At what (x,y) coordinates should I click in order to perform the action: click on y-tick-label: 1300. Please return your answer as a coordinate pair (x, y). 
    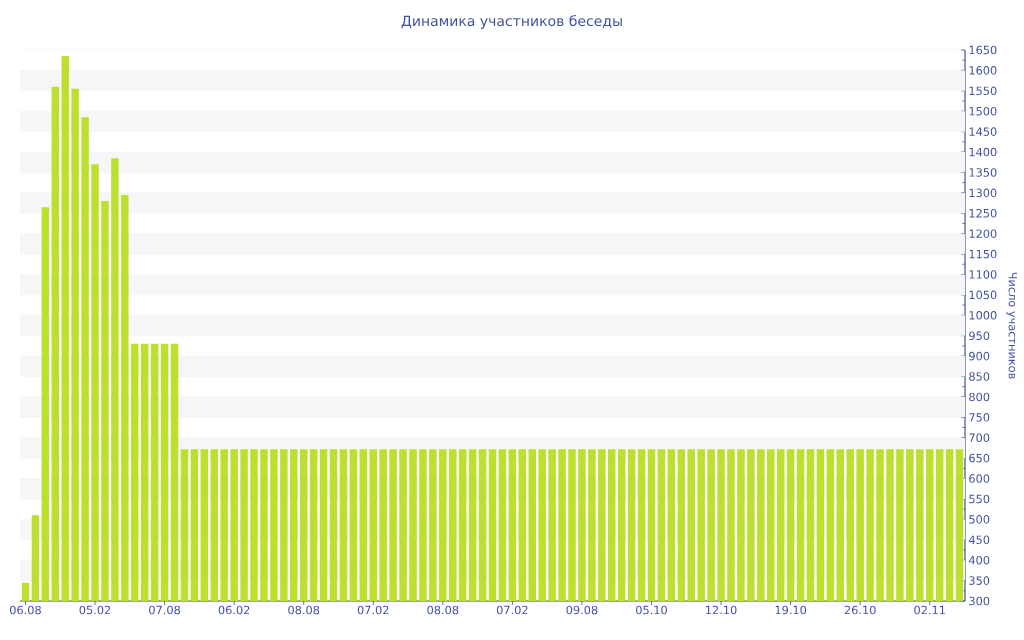
    Looking at the image, I should click on (983, 193).